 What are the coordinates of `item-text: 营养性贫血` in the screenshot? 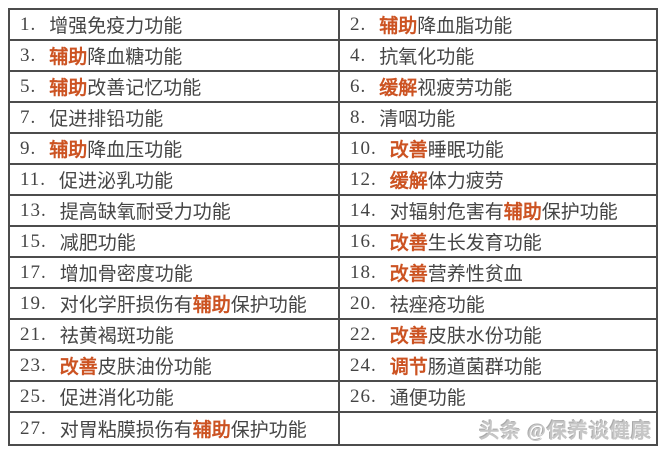 It's located at (475, 274).